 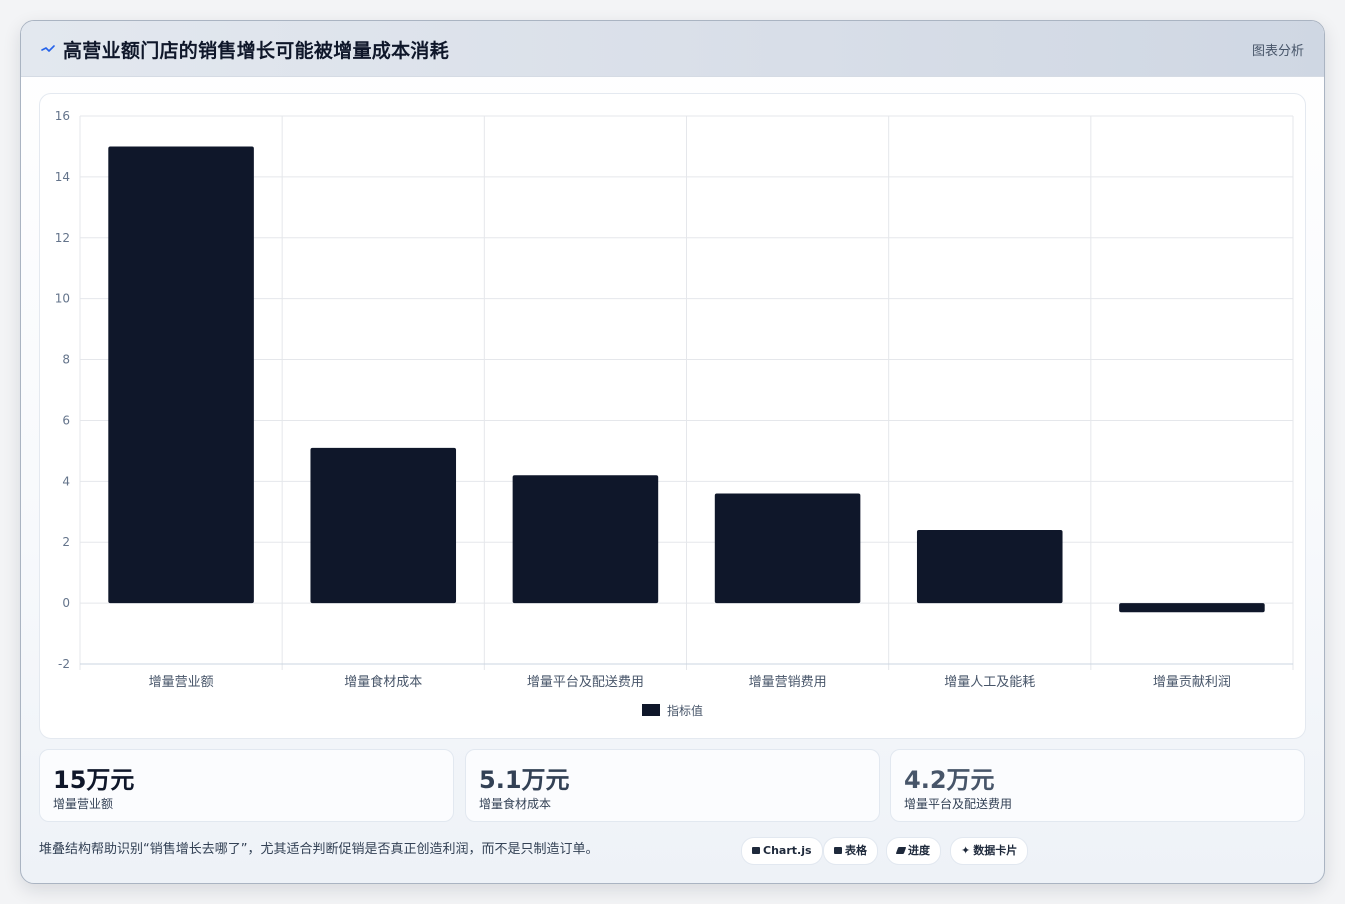 What do you see at coordinates (651, 710) in the screenshot?
I see `legend-swatch` at bounding box center [651, 710].